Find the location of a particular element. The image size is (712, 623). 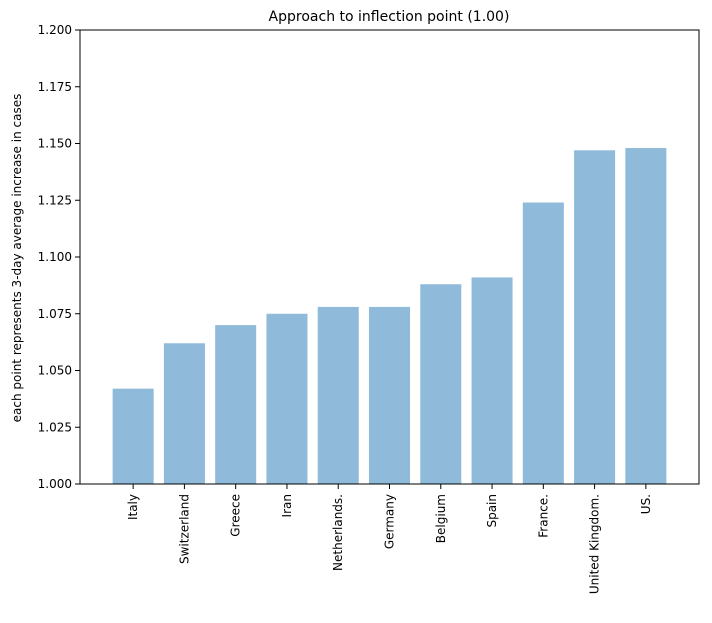

x-tick-label: Iran is located at coordinates (287, 505).